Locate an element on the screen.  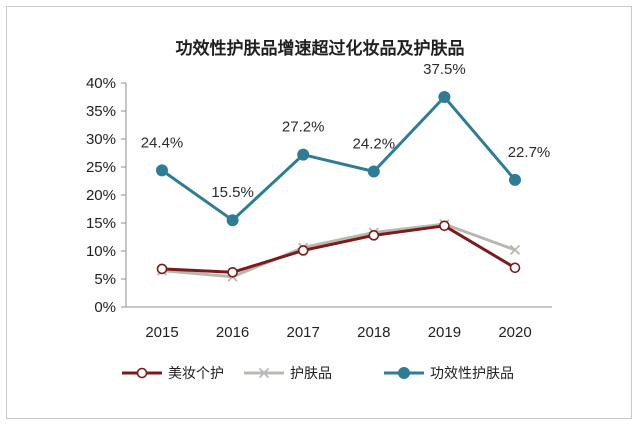
legend-item: 功效性护肤品 is located at coordinates (449, 374).